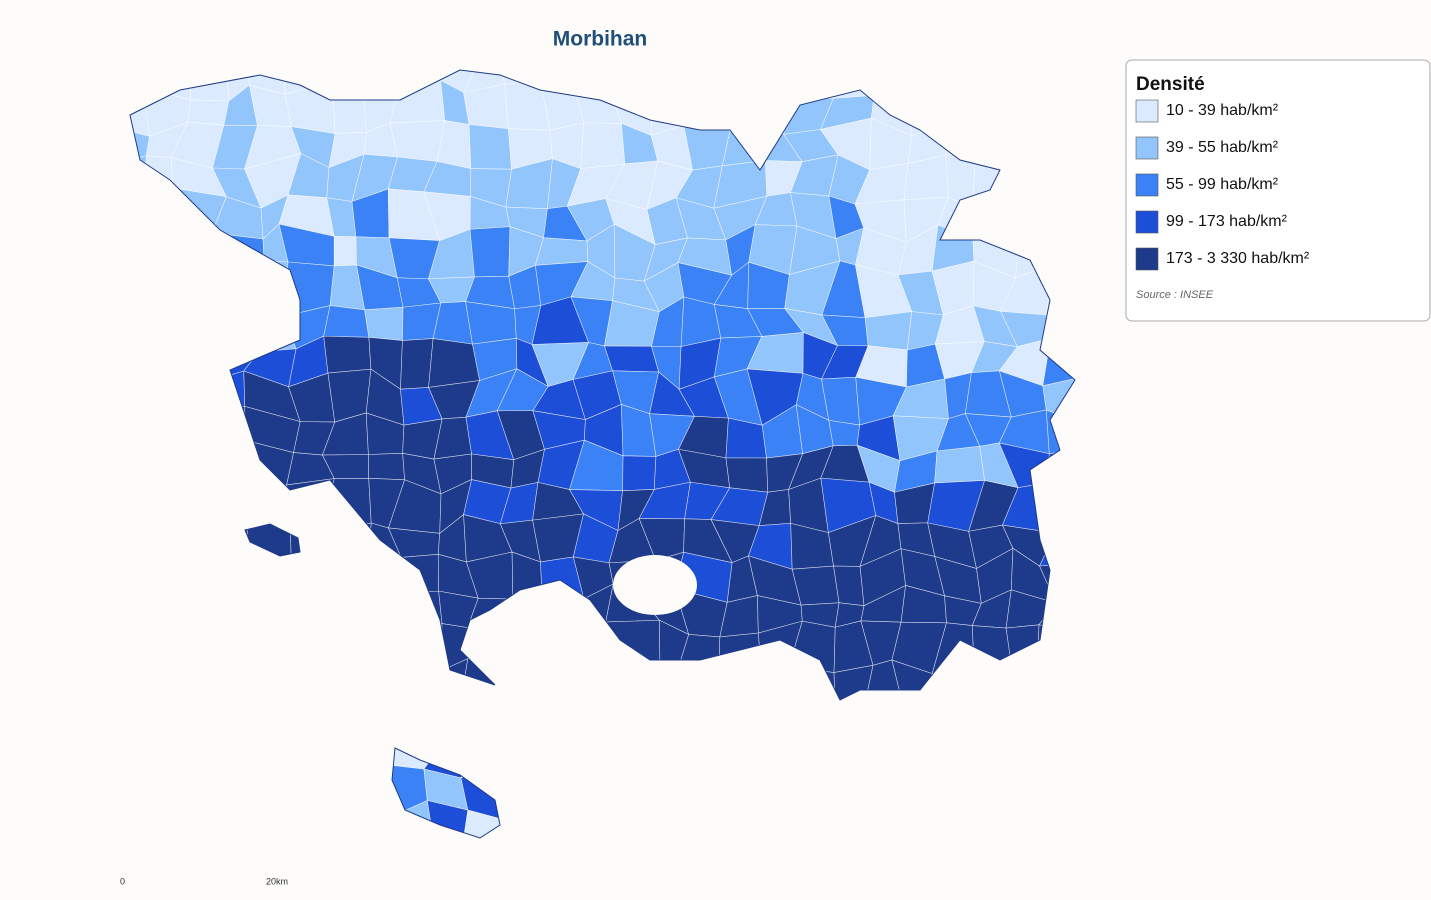  I want to click on legend-label: 55 - 99 hab/km², so click(1222, 184).